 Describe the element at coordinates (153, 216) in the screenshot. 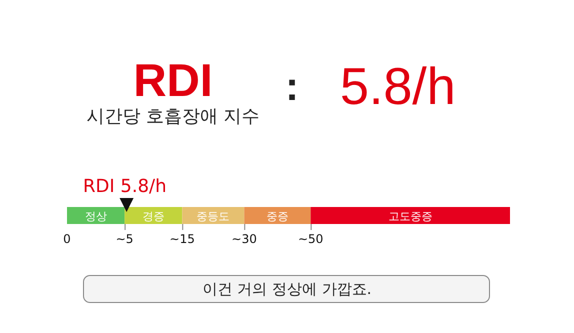

I see `series-label: 경증` at that location.